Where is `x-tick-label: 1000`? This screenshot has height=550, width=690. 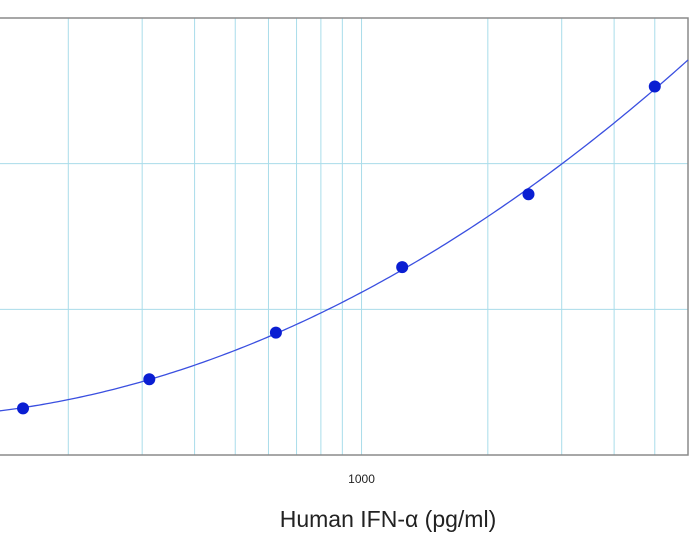
x-tick-label: 1000 is located at coordinates (361, 479).